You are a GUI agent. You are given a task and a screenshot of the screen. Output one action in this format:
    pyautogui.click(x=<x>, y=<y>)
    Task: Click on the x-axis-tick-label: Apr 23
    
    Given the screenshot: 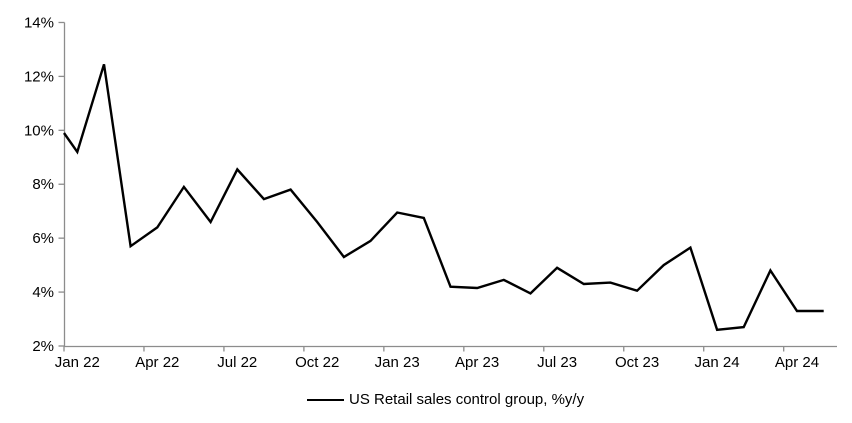 What is the action you would take?
    pyautogui.click(x=477, y=362)
    